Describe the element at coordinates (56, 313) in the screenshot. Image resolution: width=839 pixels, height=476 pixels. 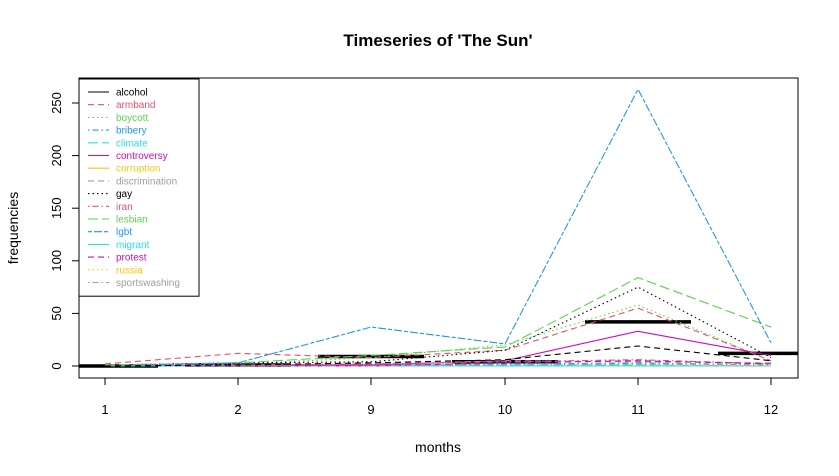
I see `y-tick-label: 50` at that location.